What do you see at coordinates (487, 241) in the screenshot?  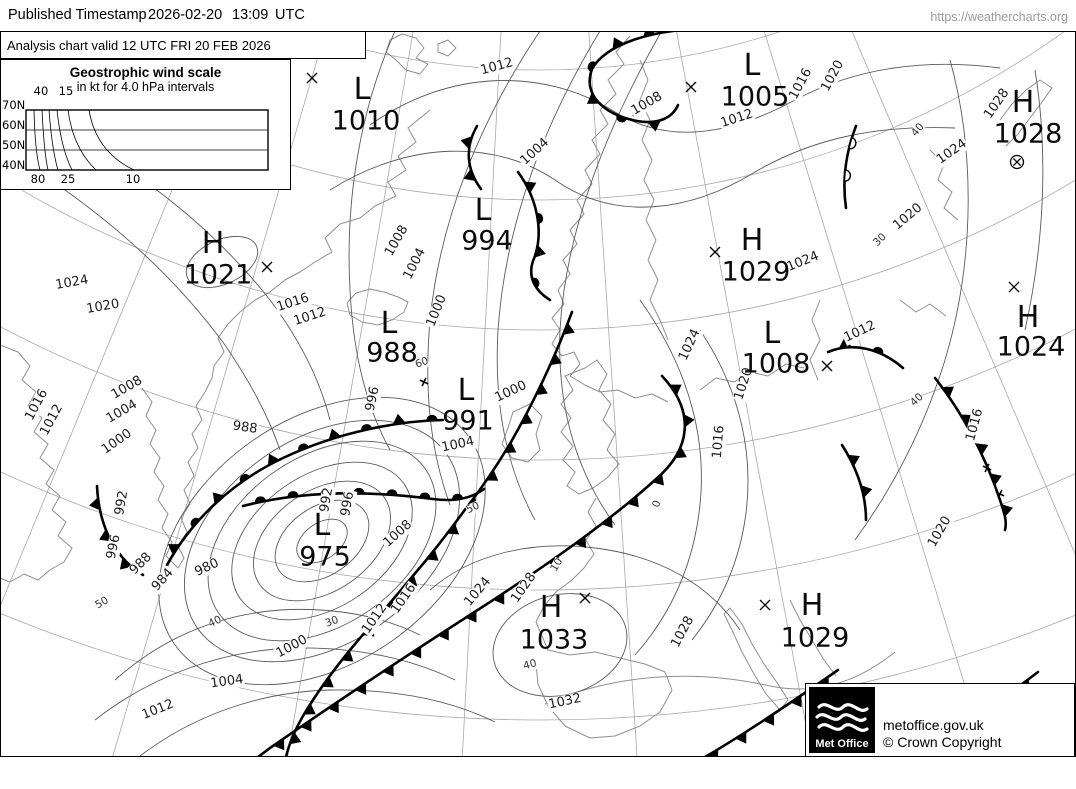 I see `pressure-center-value-994: 994` at bounding box center [487, 241].